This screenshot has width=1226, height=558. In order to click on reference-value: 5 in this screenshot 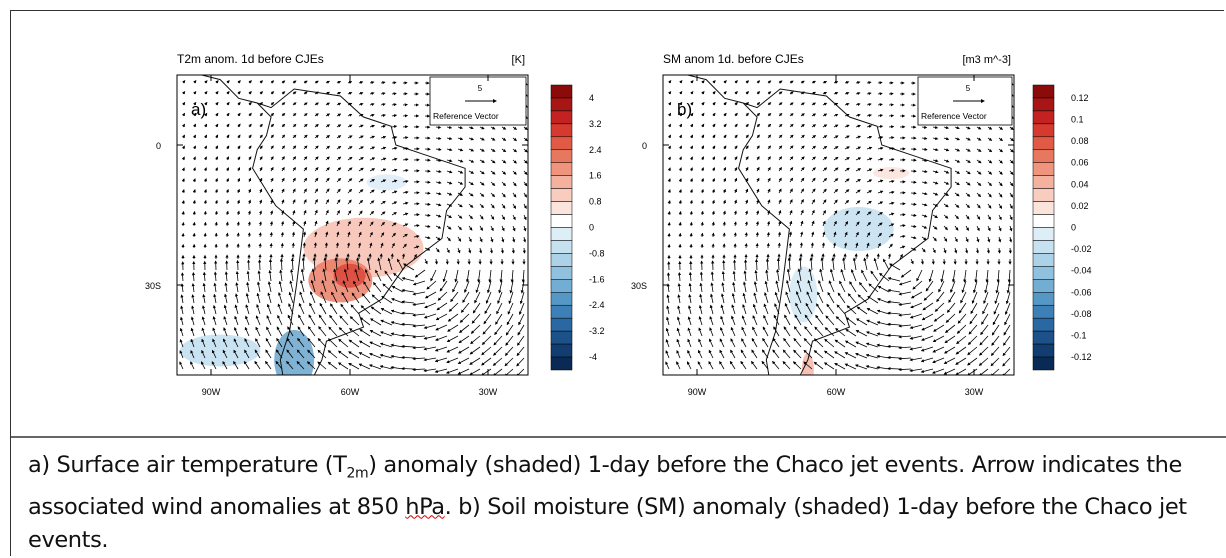, I will do `click(968, 88)`.